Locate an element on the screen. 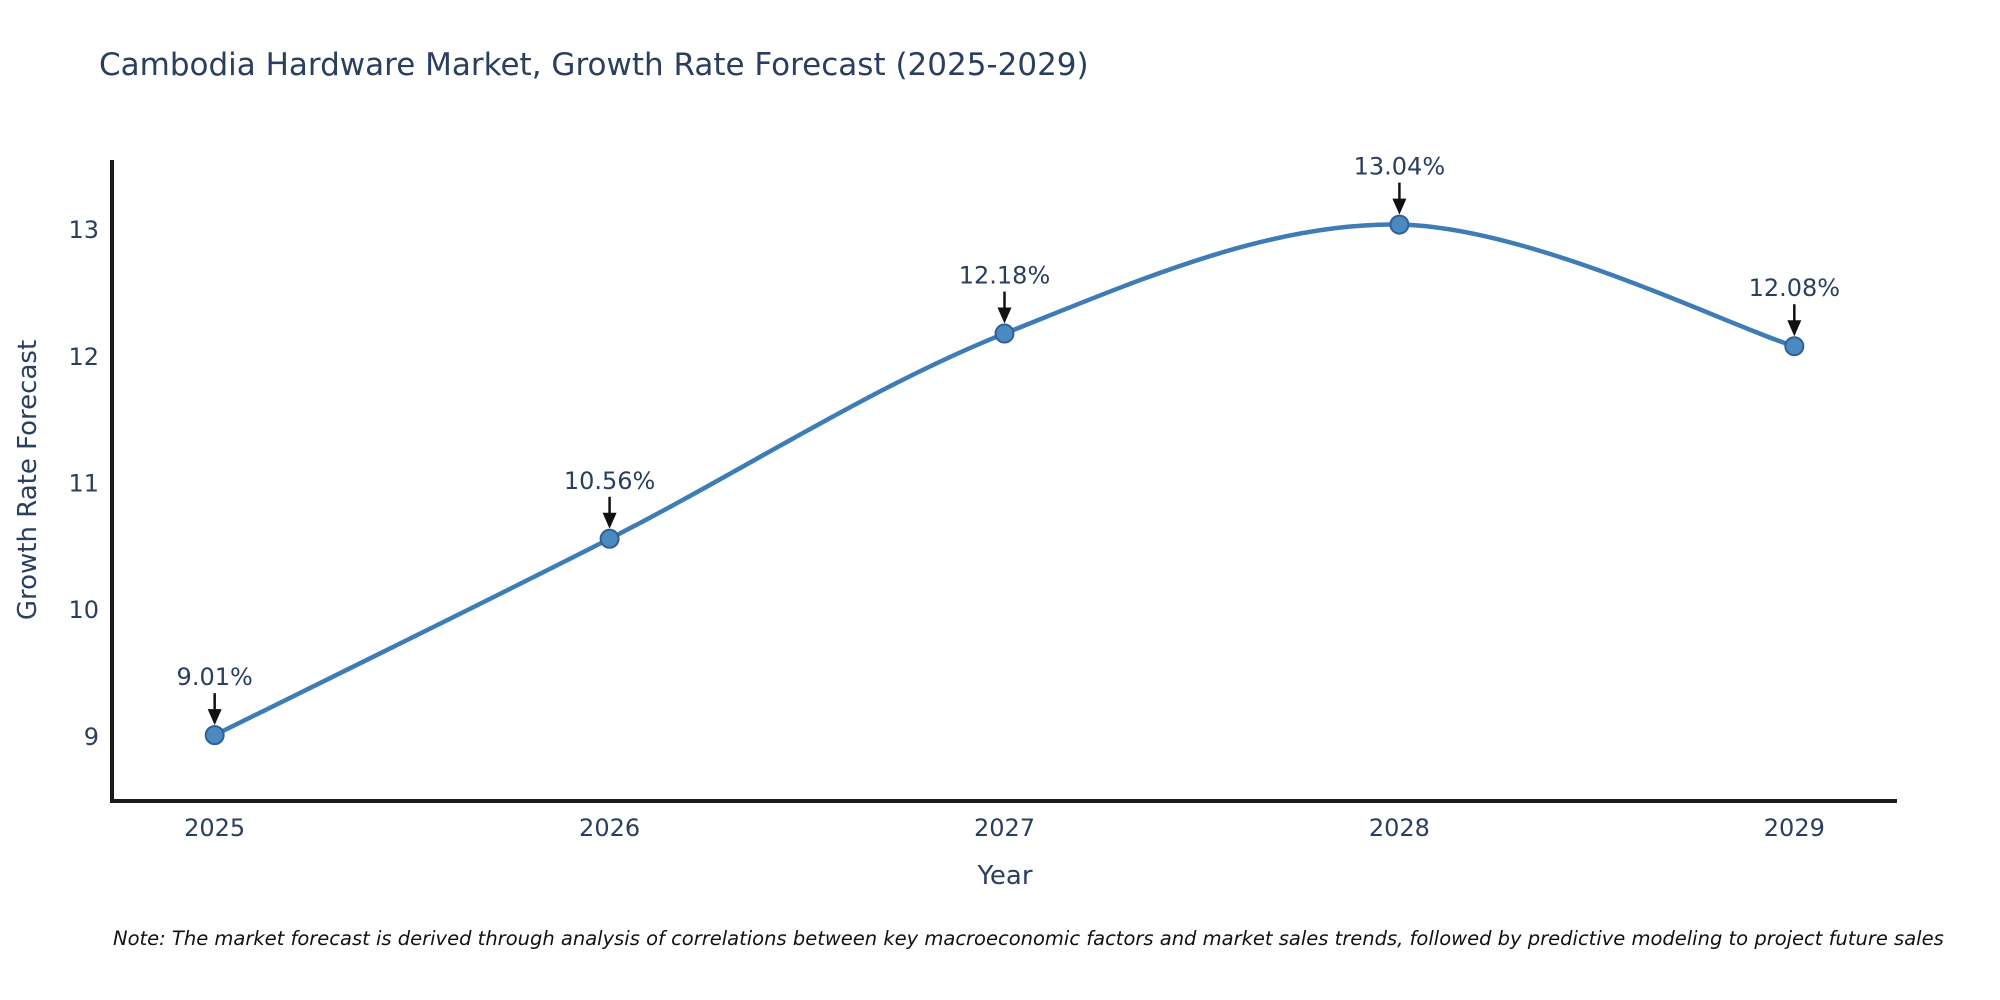 This screenshot has height=1000, width=2000. annotation-label: 9.01% is located at coordinates (215, 677).